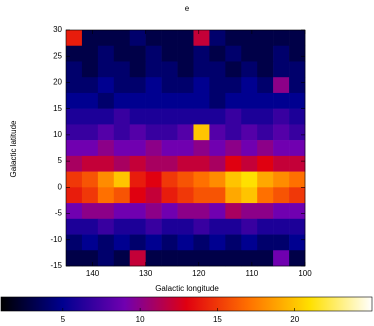  I want to click on colorbar, so click(186, 304).